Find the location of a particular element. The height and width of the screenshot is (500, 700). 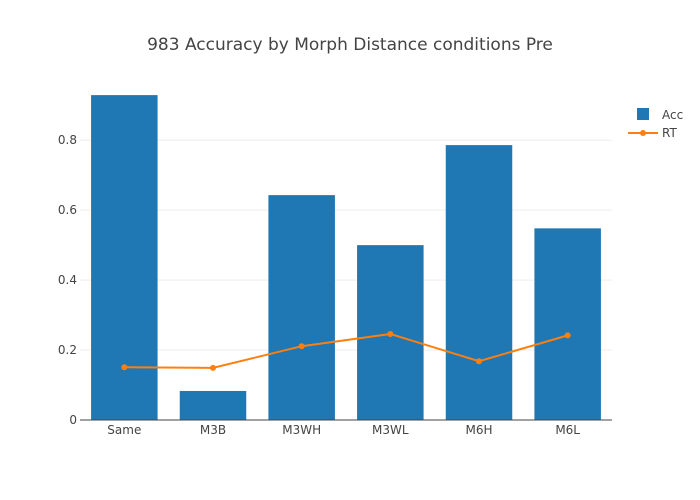

legend-label-rt: RT is located at coordinates (669, 133).